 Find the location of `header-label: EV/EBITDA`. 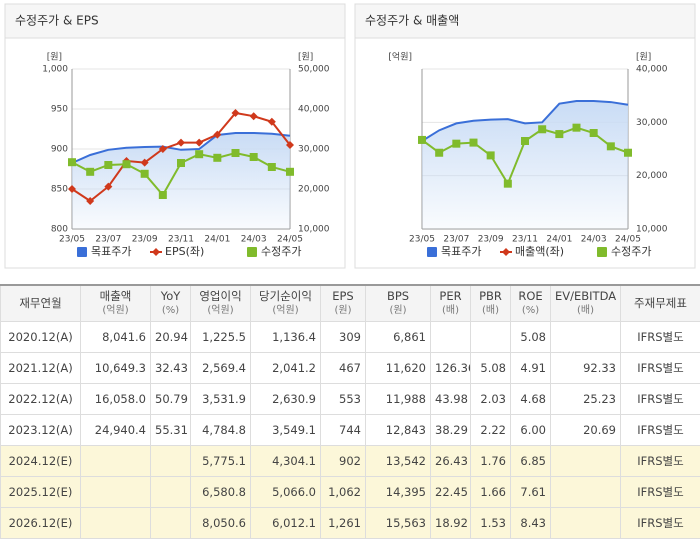

header-label: EV/EBITDA is located at coordinates (585, 296).